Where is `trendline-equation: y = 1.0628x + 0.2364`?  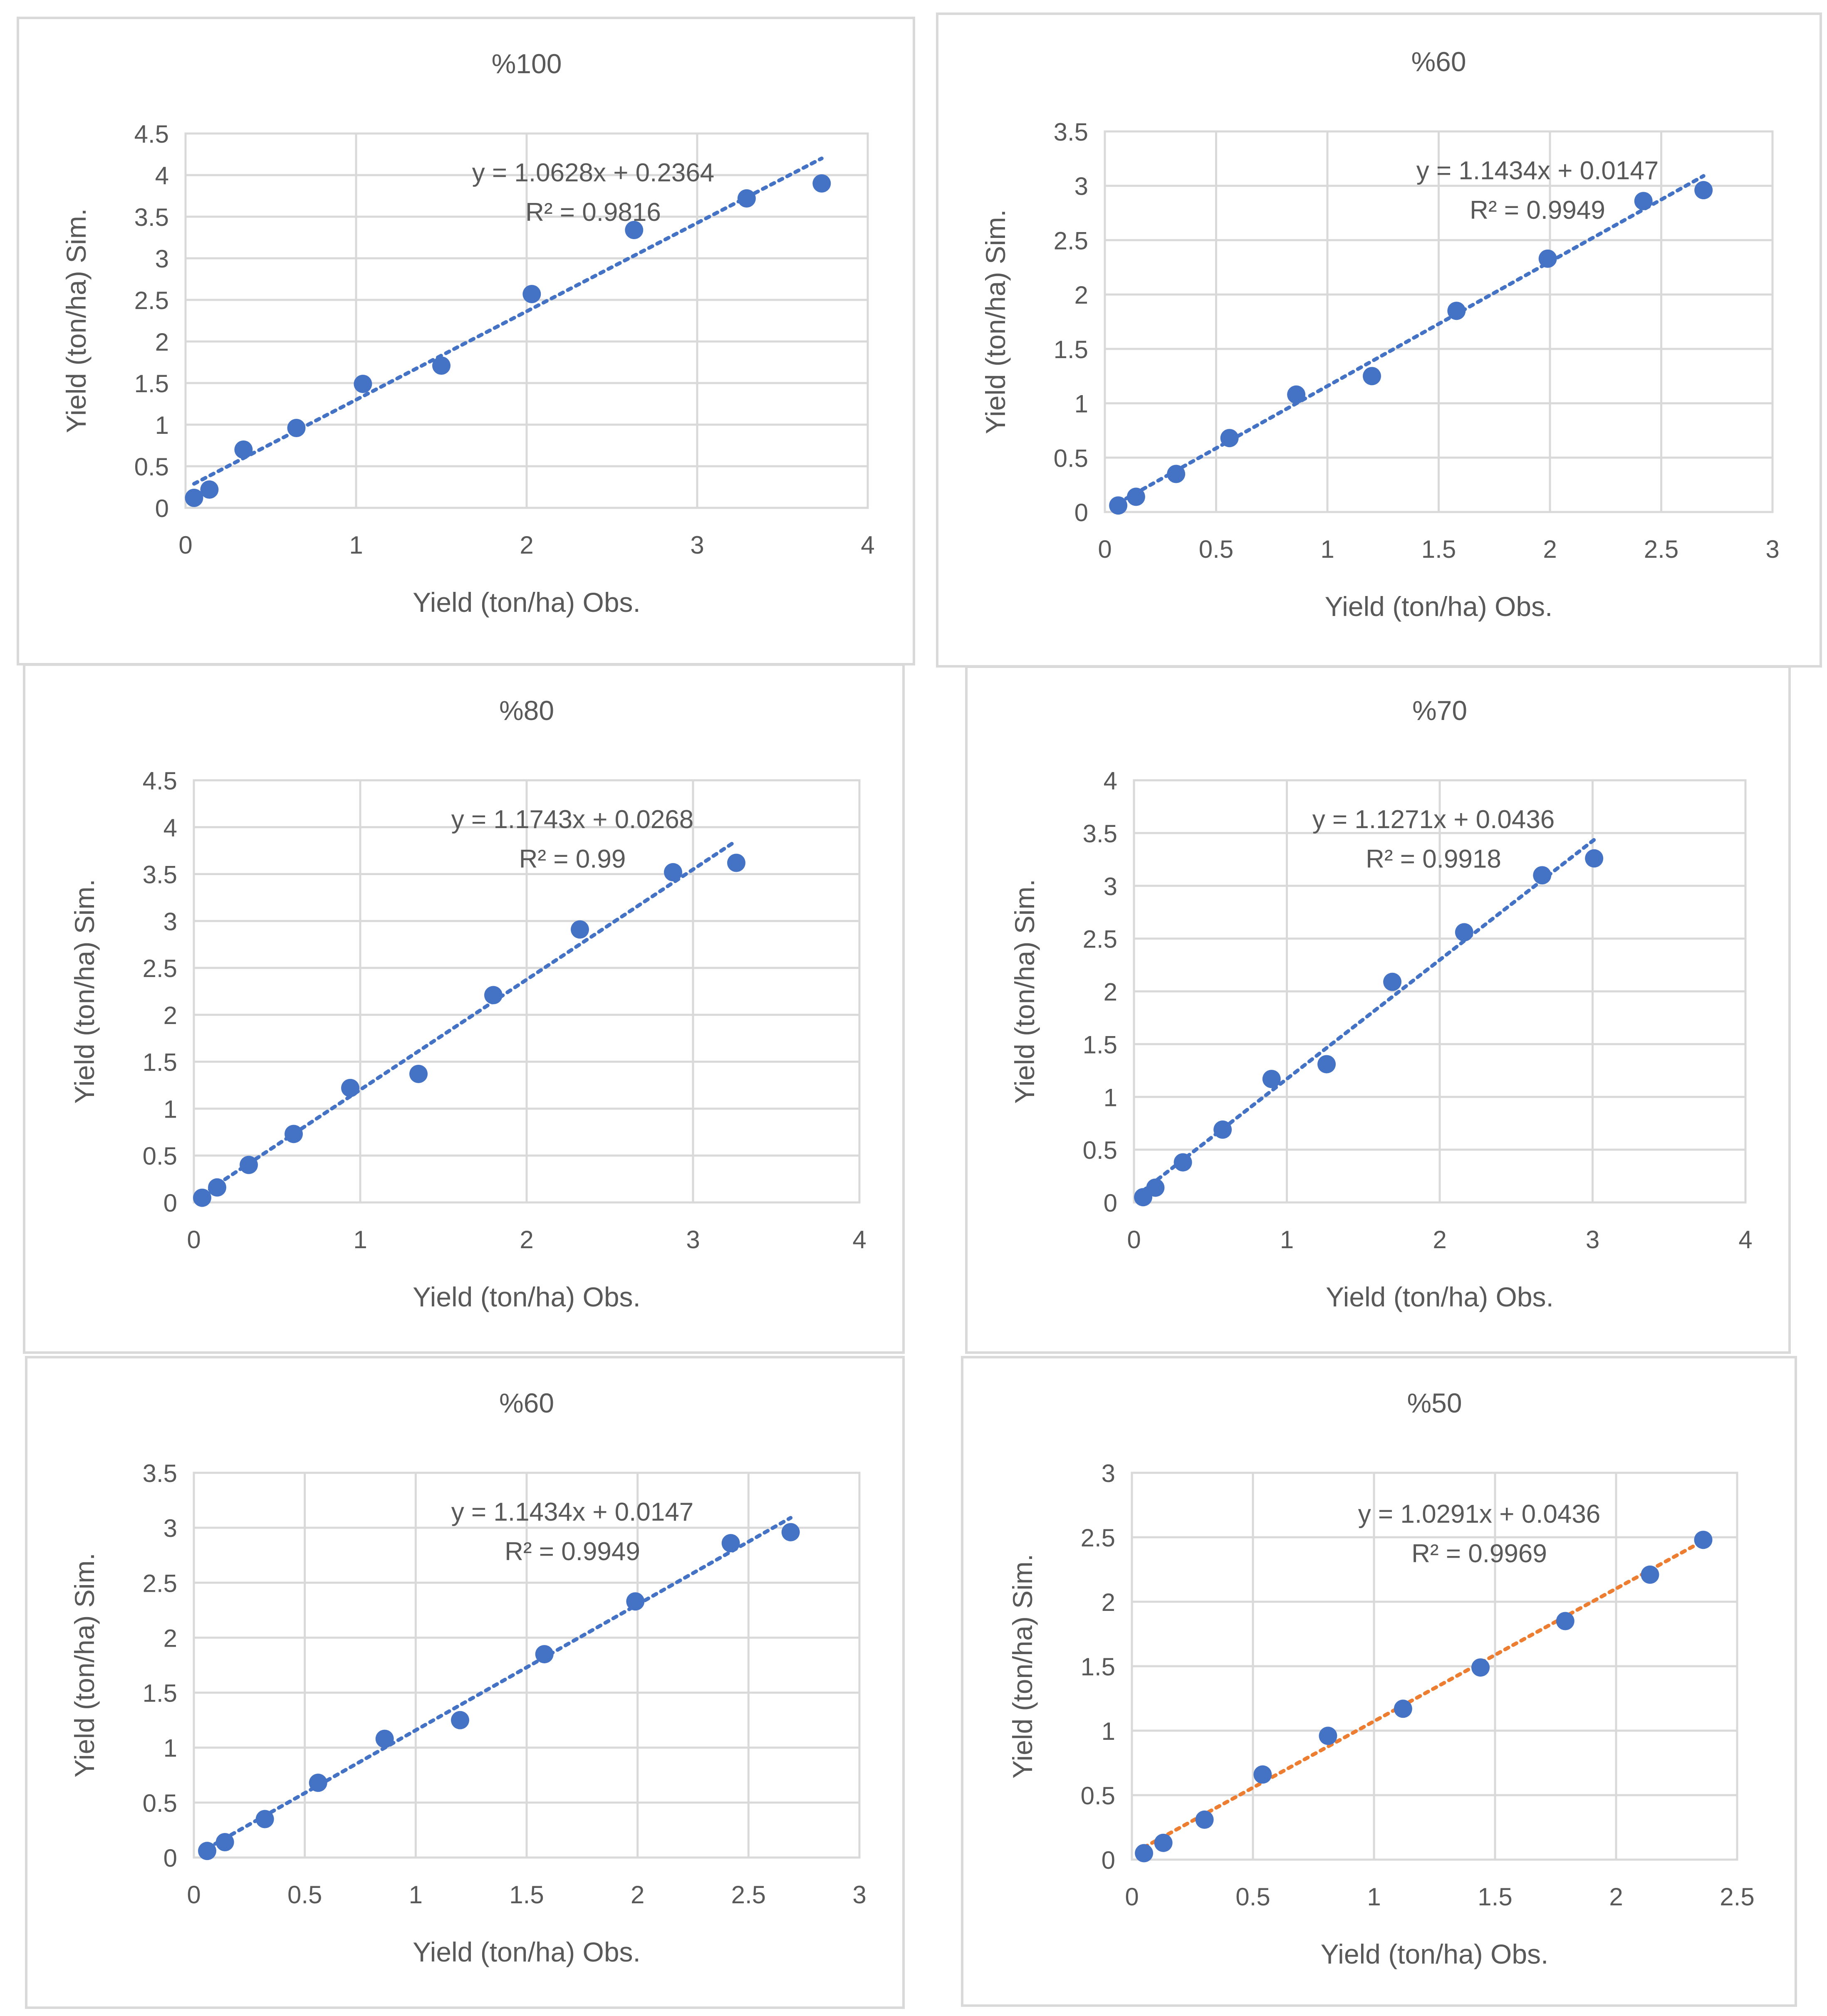 trendline-equation: y = 1.0628x + 0.2364 is located at coordinates (594, 172).